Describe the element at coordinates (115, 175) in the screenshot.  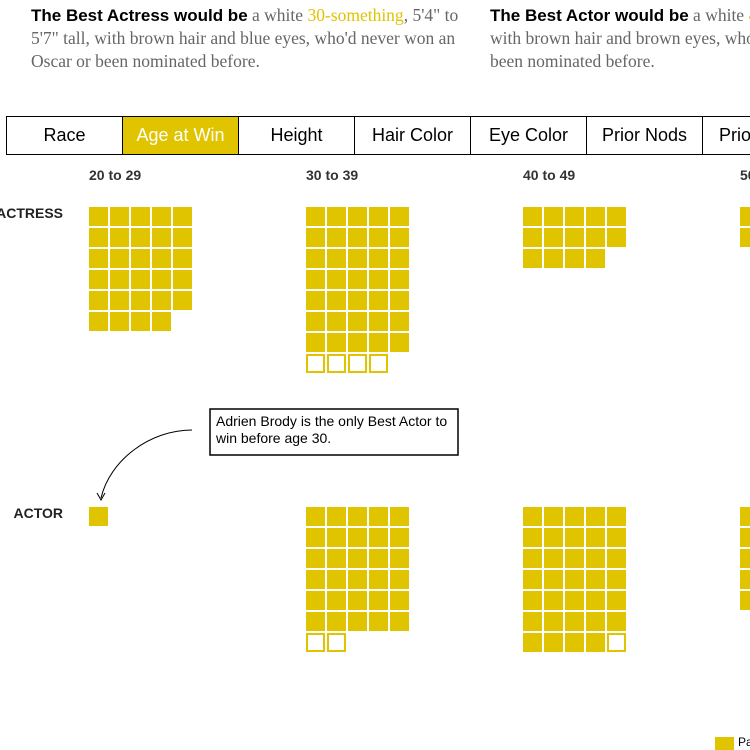
I see `age-group-label: 20 to 29` at that location.